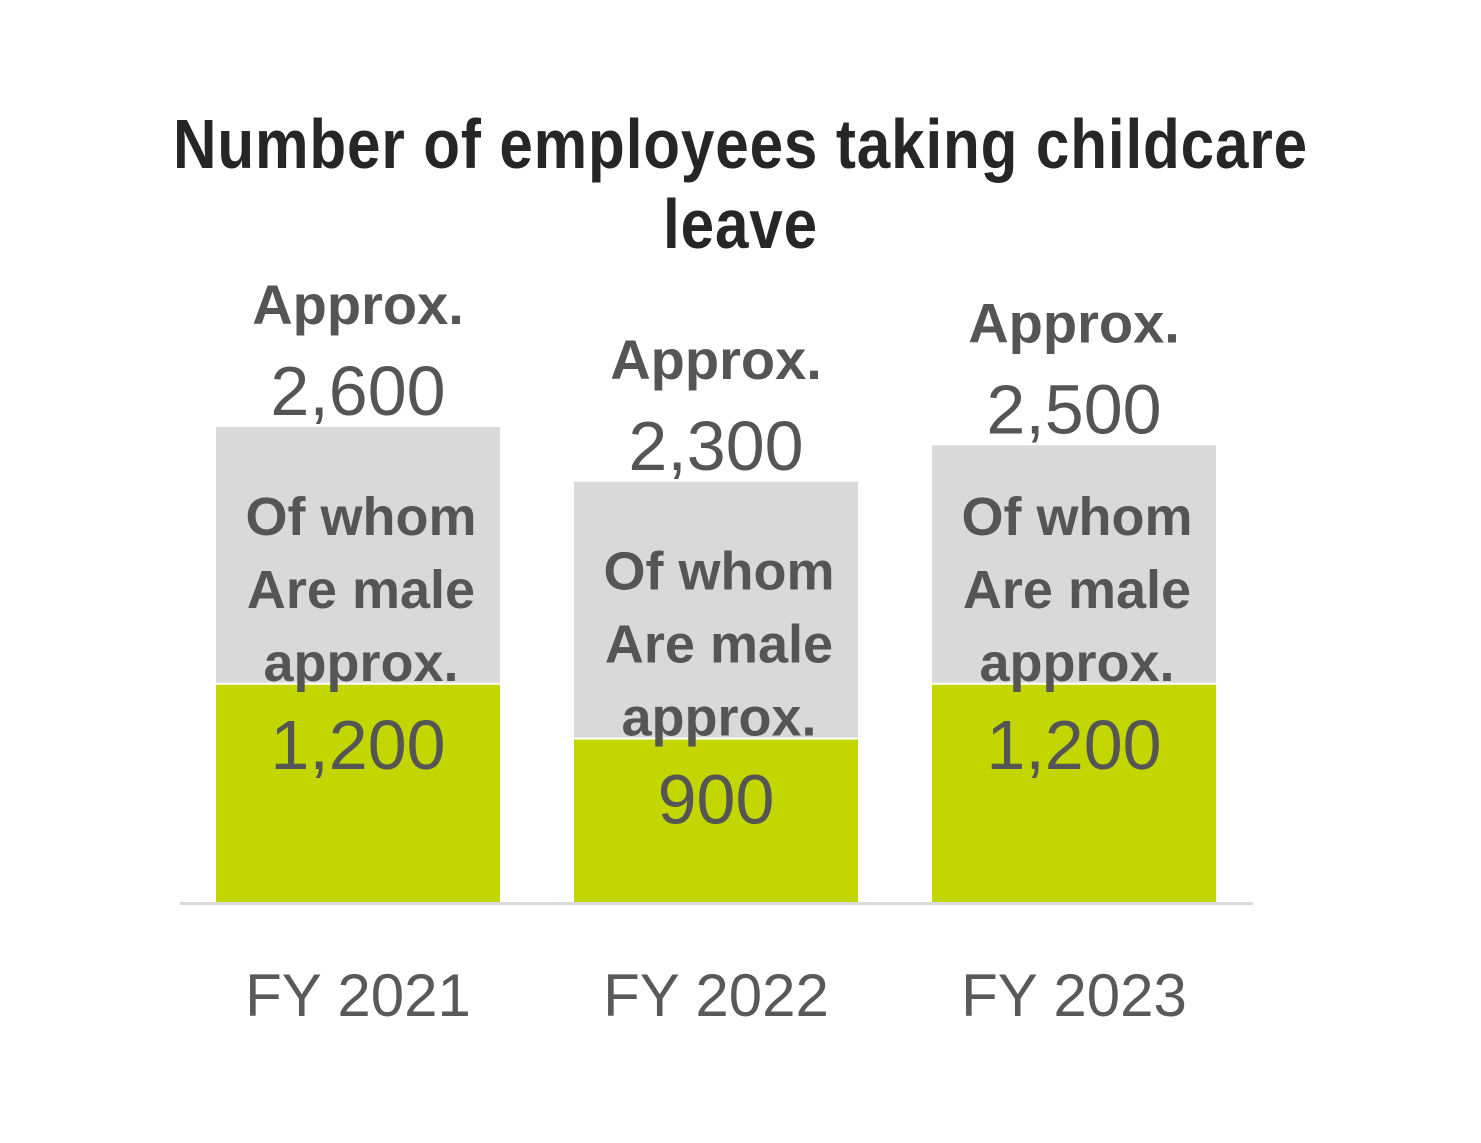  I want to click on total-label-value: 2,500, so click(1073, 409).